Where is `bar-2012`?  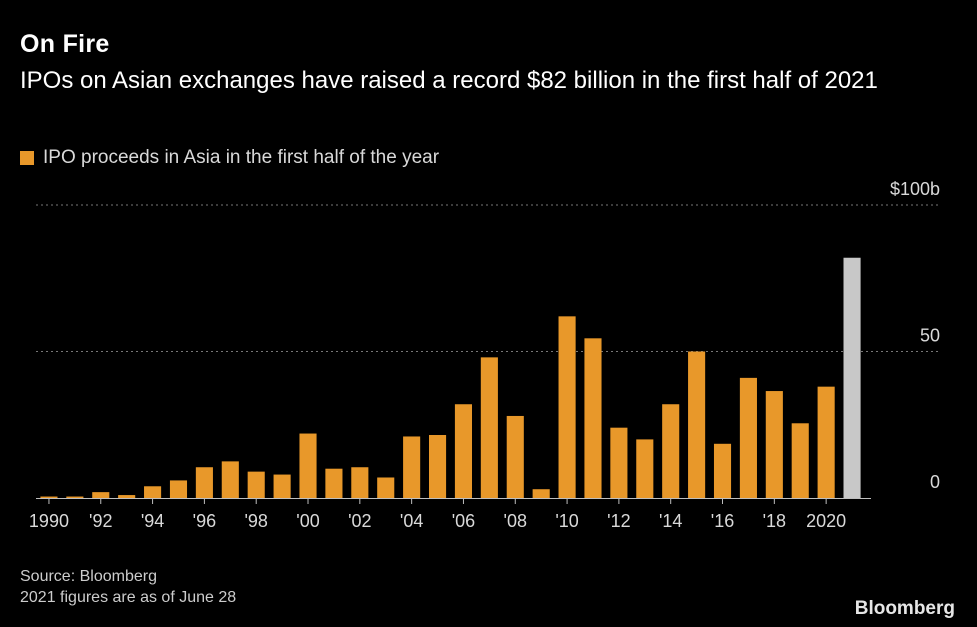 bar-2012 is located at coordinates (619, 462).